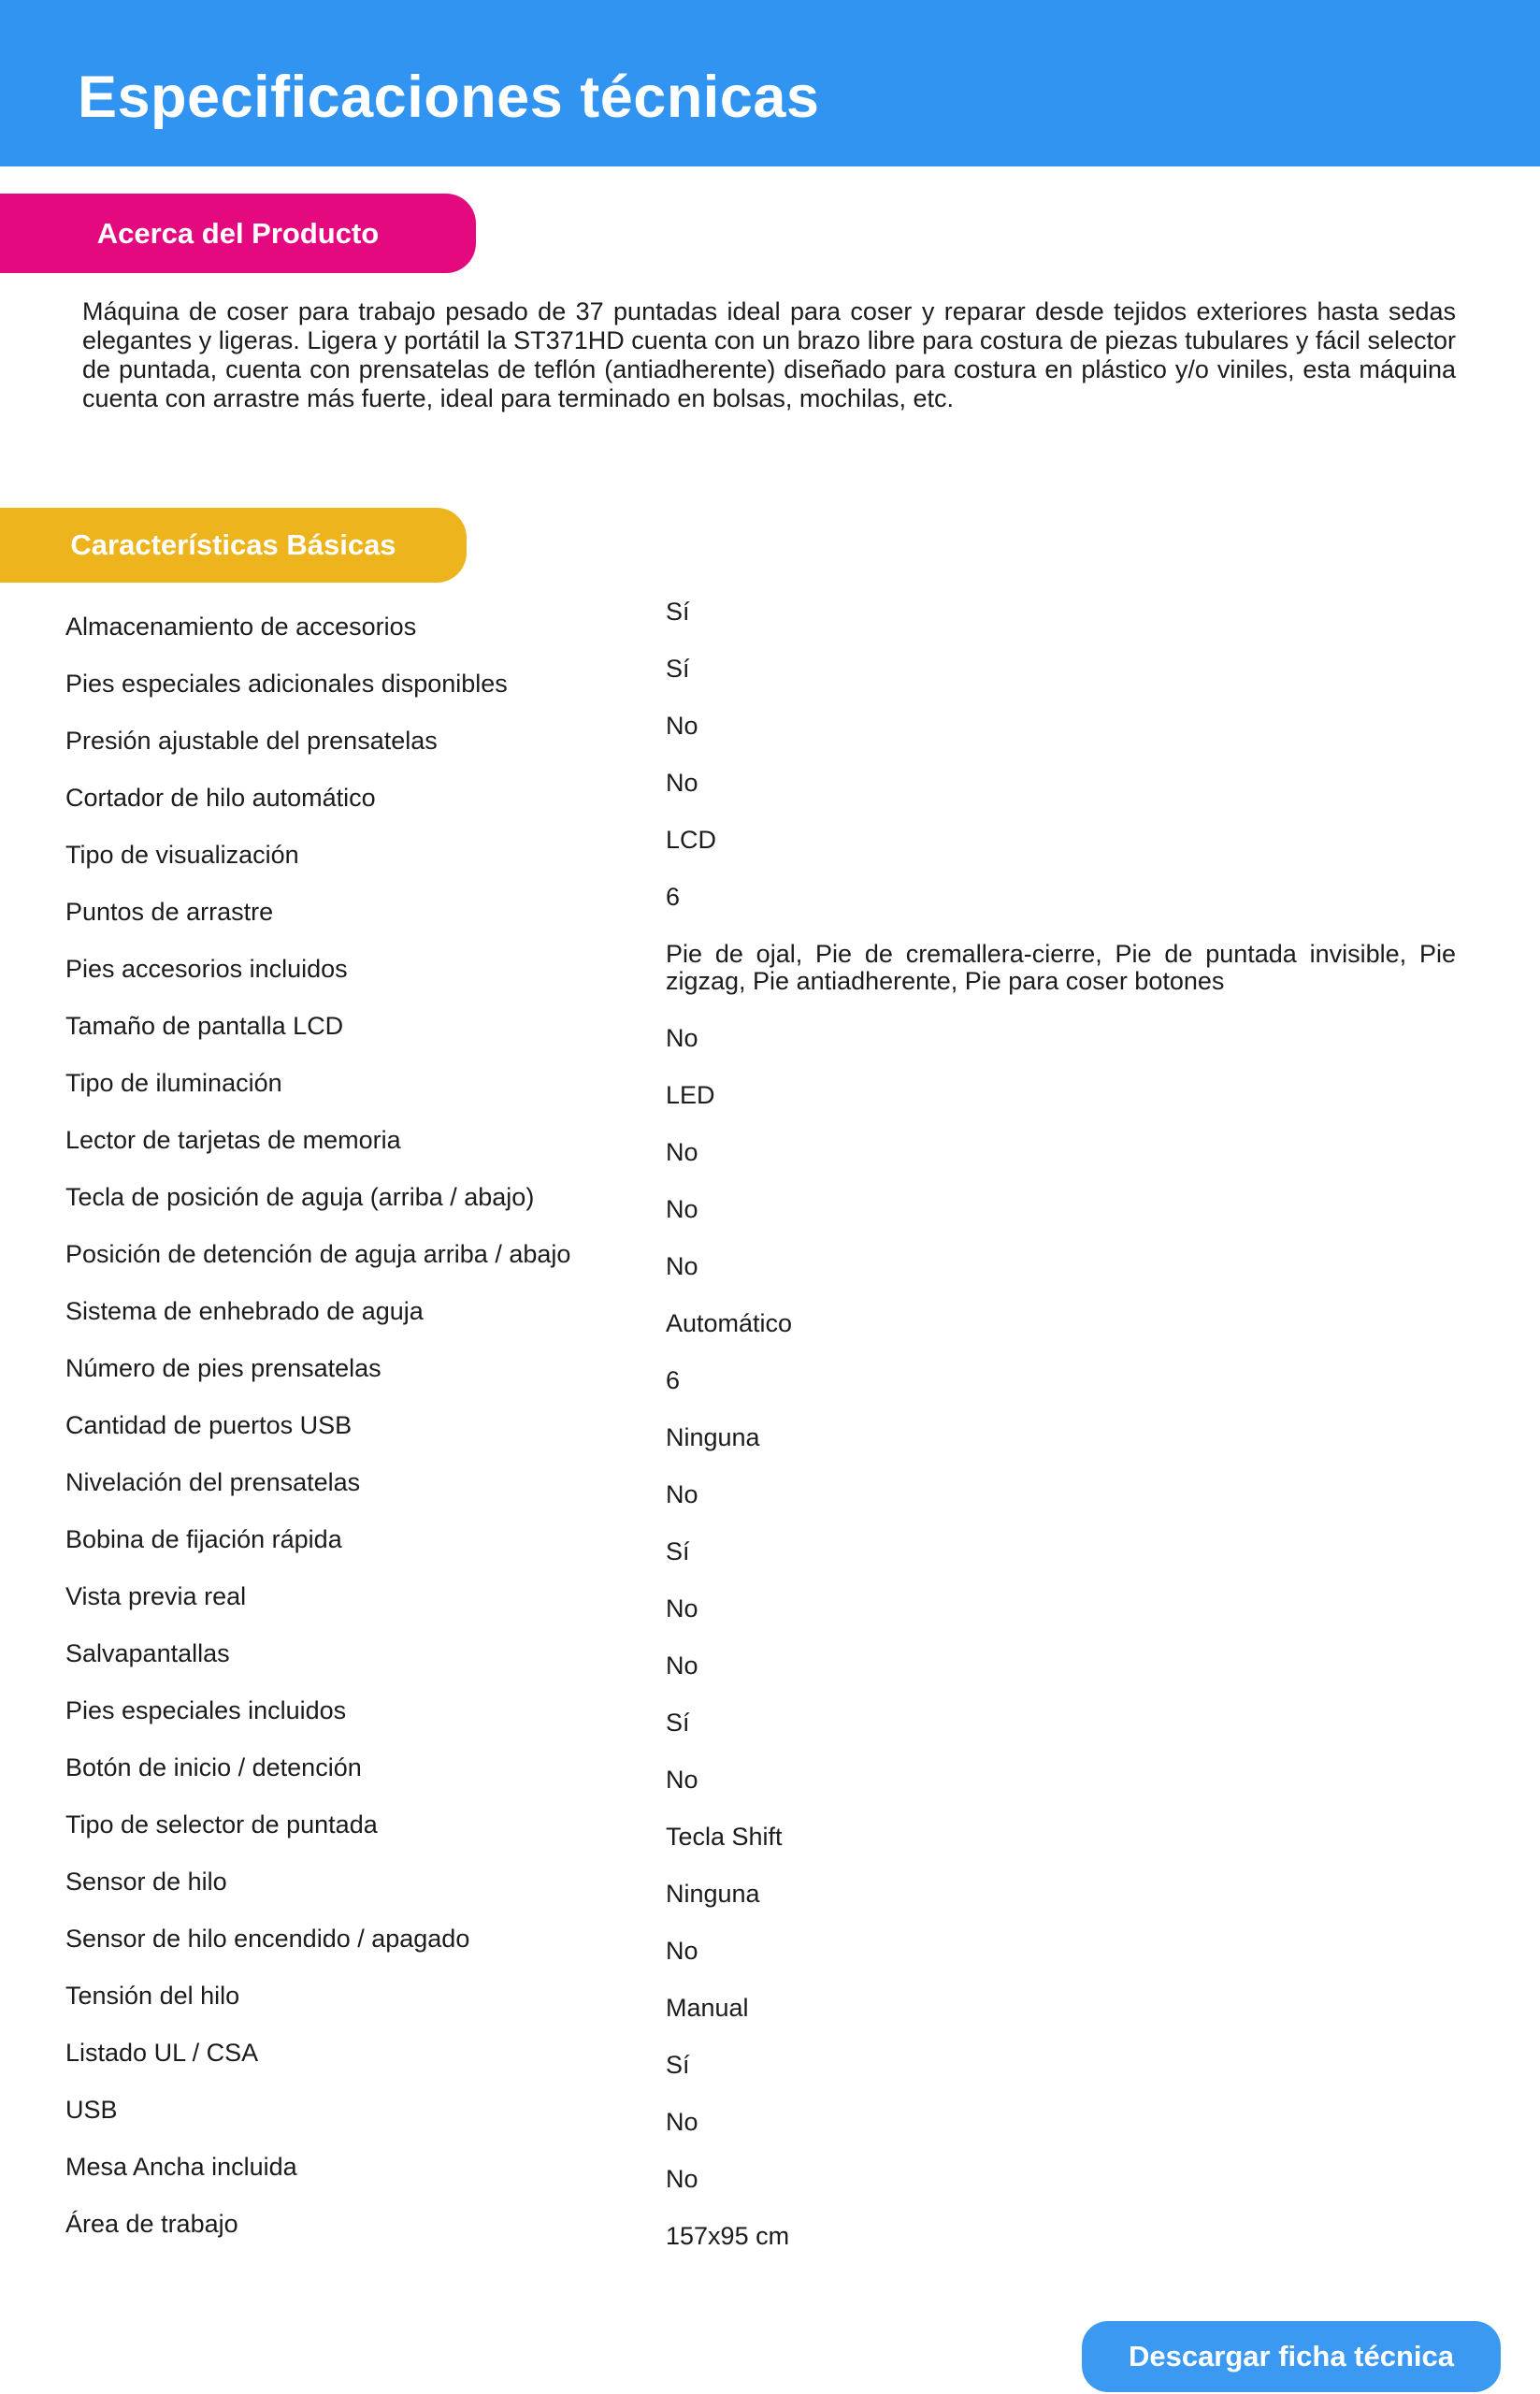 The width and height of the screenshot is (1540, 2394). Describe the element at coordinates (286, 684) in the screenshot. I see `spec-label: Pies especiales adicionales disponibles` at that location.